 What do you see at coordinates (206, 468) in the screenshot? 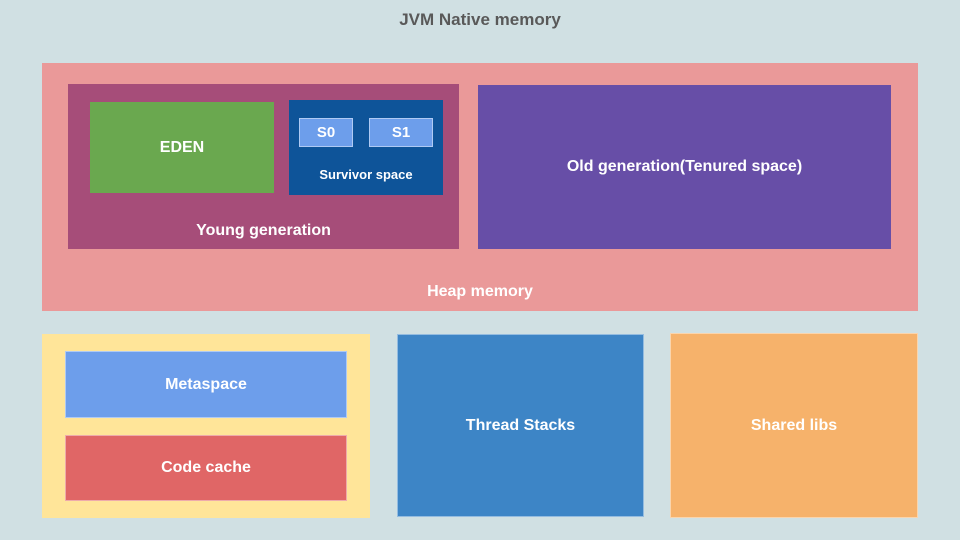
I see `code-cache-box: Code cache` at bounding box center [206, 468].